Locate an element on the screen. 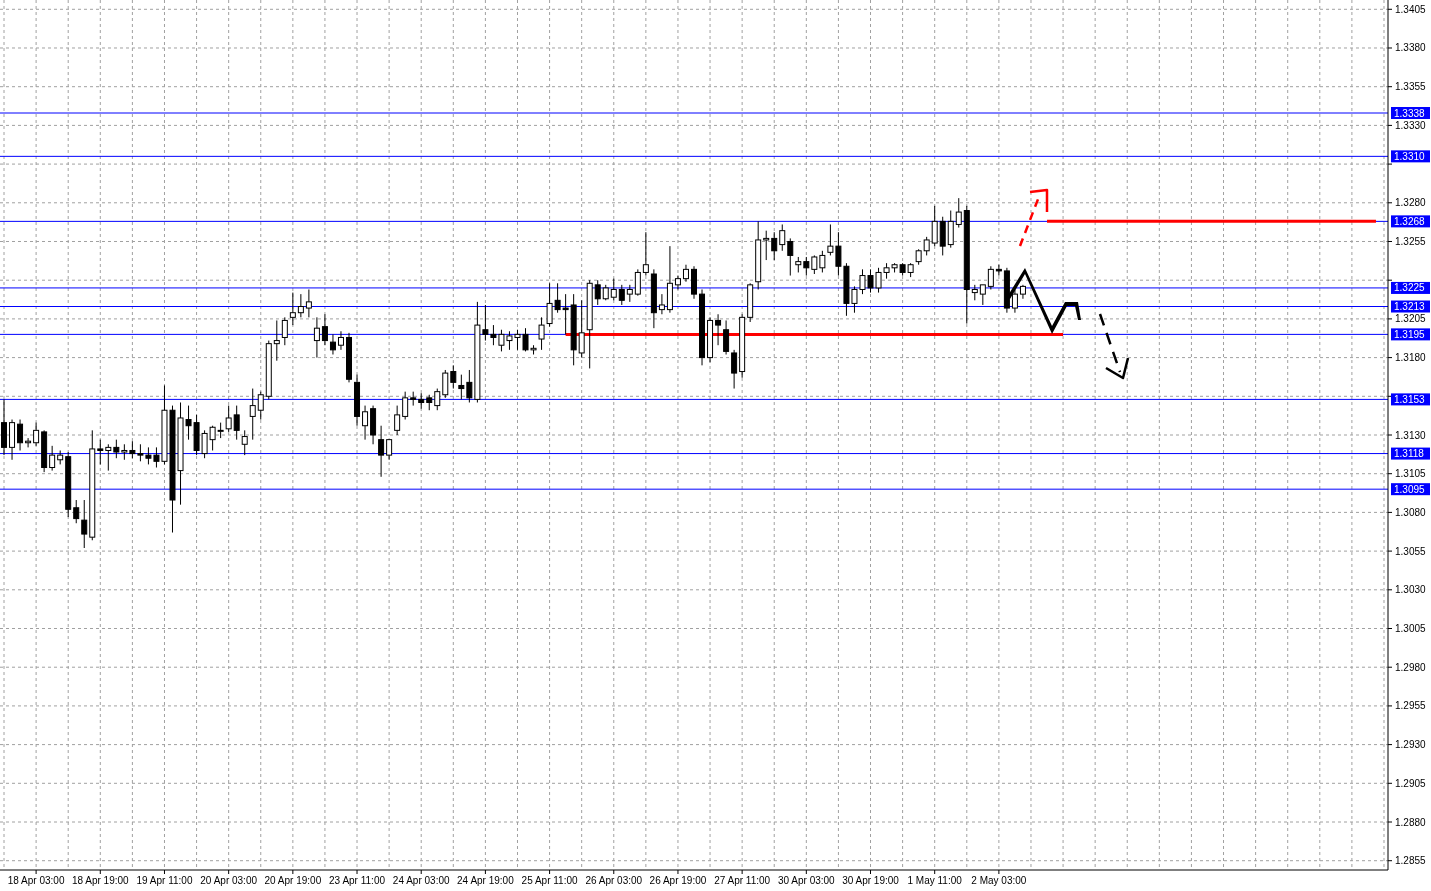  y-tick-label: 1.3180 is located at coordinates (1411, 358).